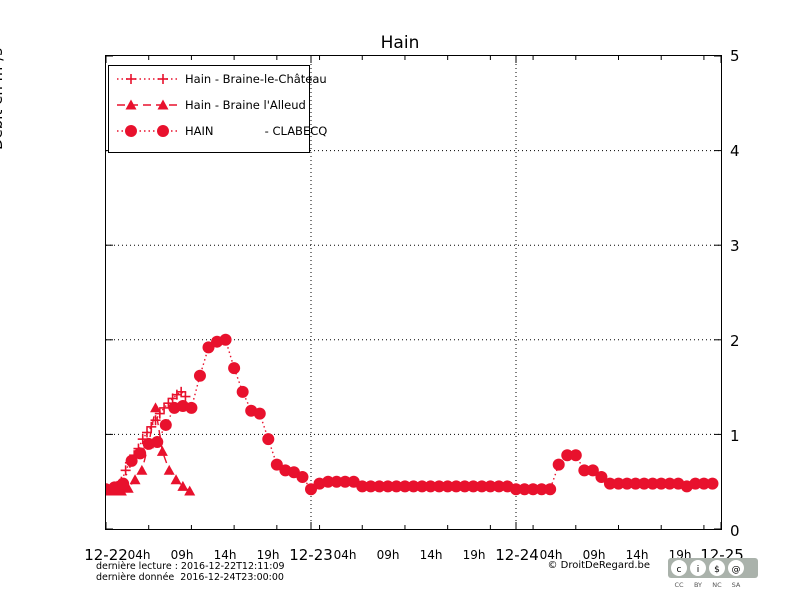 The width and height of the screenshot is (800, 600). Describe the element at coordinates (431, 555) in the screenshot. I see `x-tick-minor-6: 14h` at that location.